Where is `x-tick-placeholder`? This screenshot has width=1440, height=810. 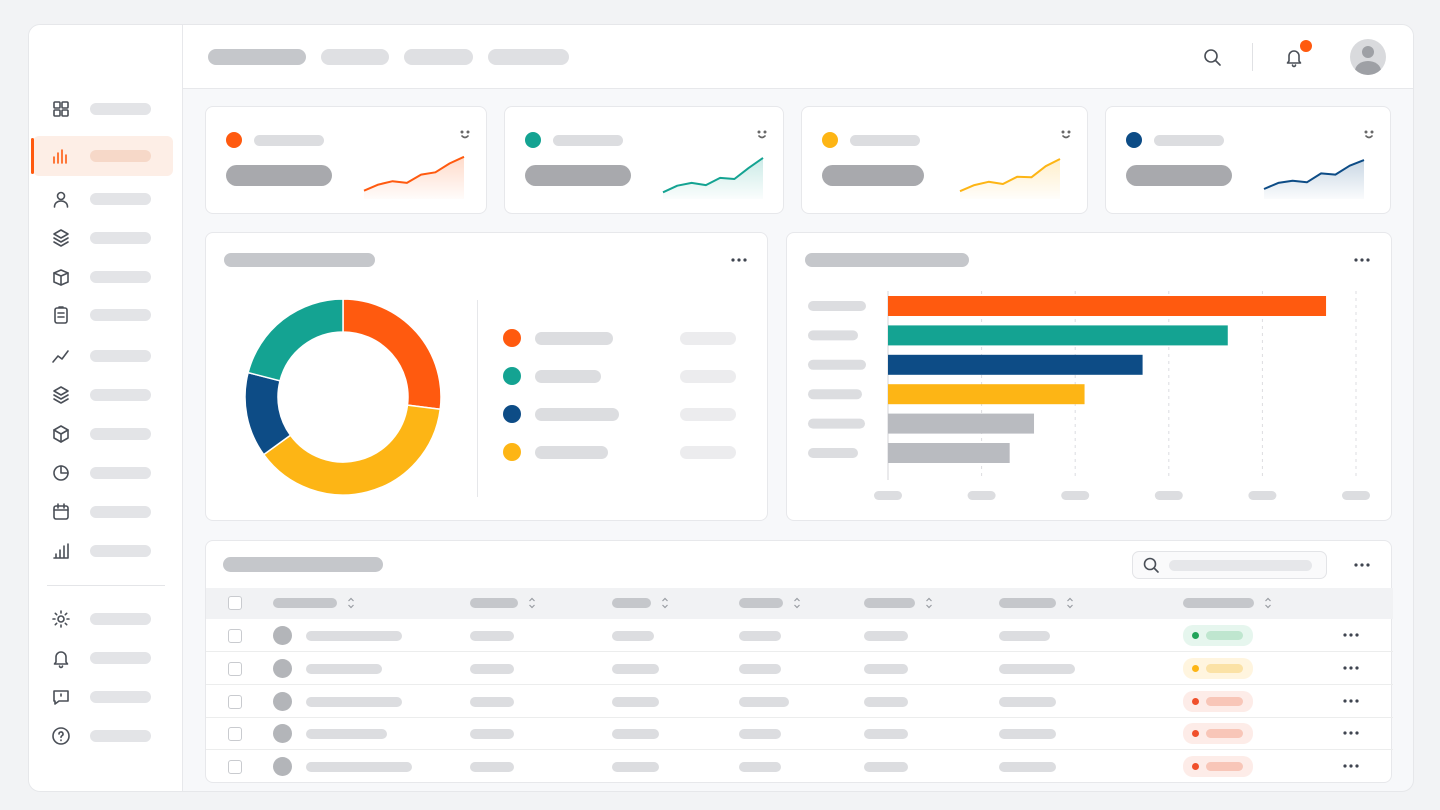 x-tick-placeholder is located at coordinates (1356, 495).